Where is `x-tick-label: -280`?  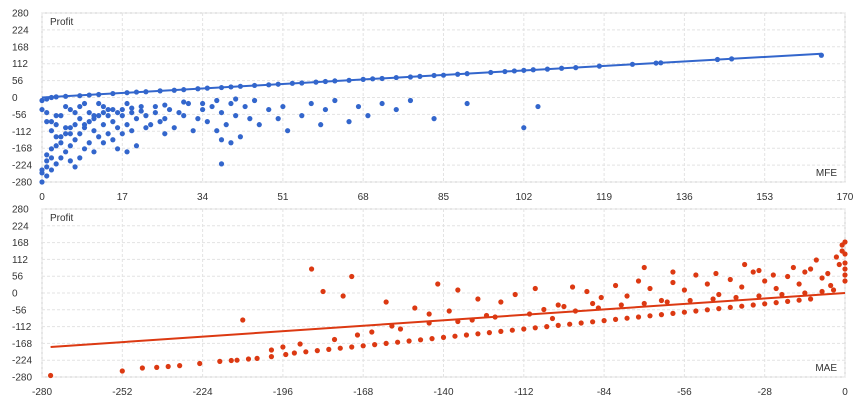
x-tick-label: -280 is located at coordinates (42, 392).